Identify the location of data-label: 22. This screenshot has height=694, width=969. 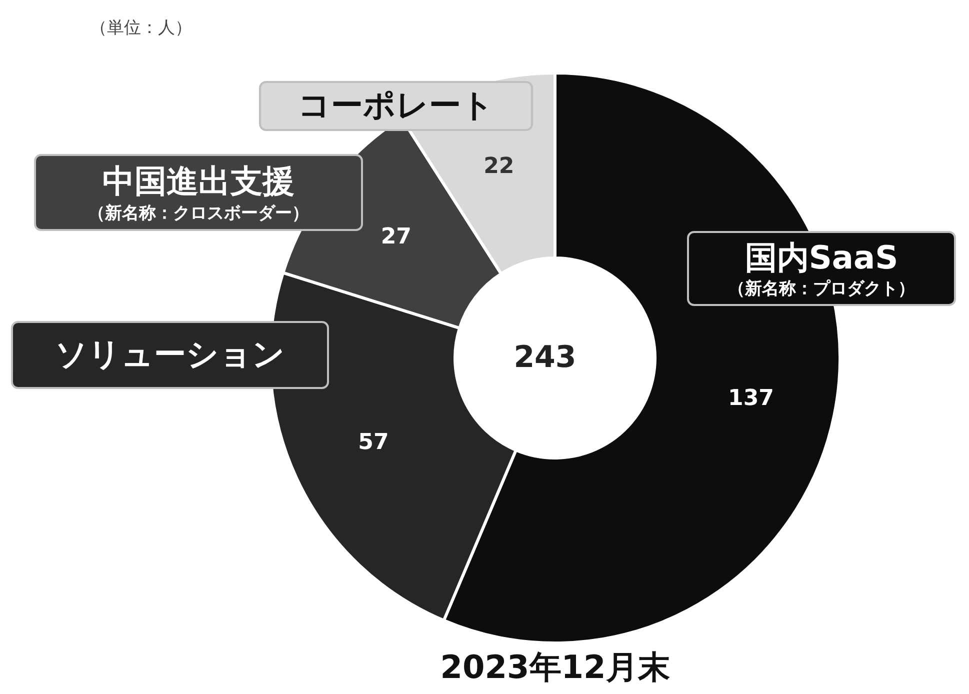
(499, 167).